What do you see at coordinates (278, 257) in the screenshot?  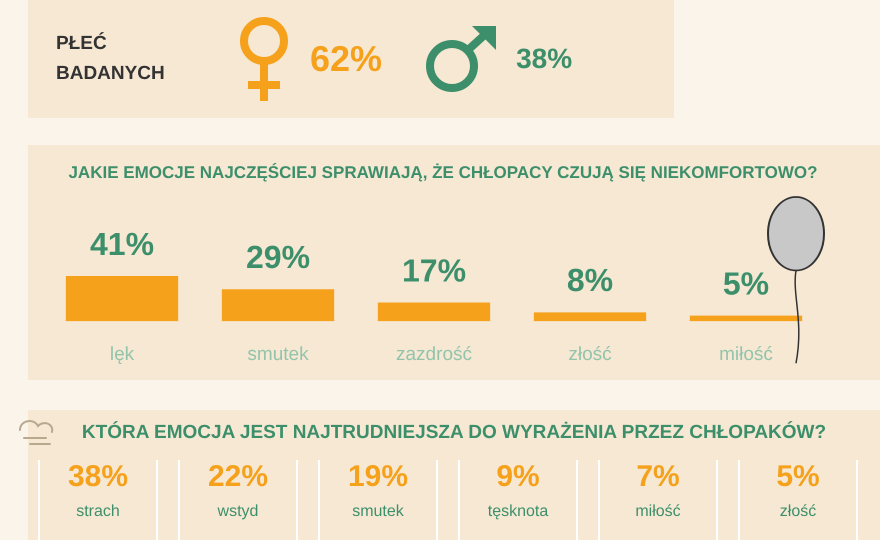 I see `data-label: 29%` at bounding box center [278, 257].